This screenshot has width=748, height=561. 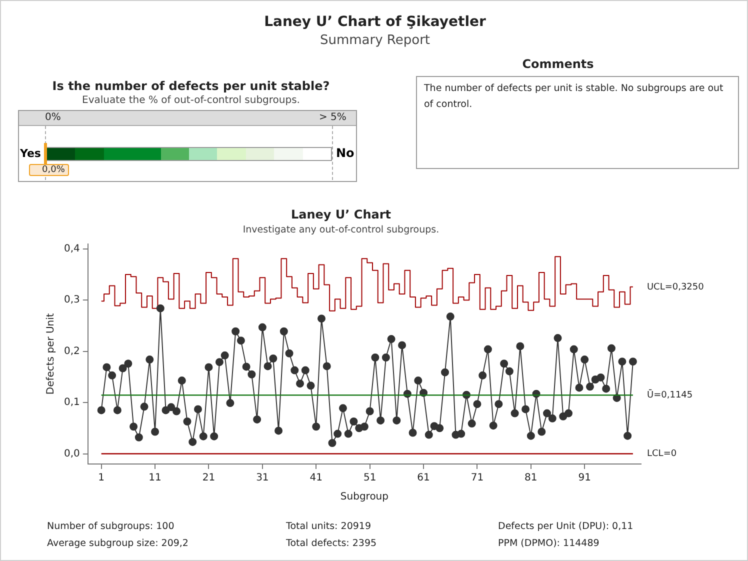 I want to click on text: The number of defects per unit is stable. No subgroups are out of control., so click(x=574, y=97).